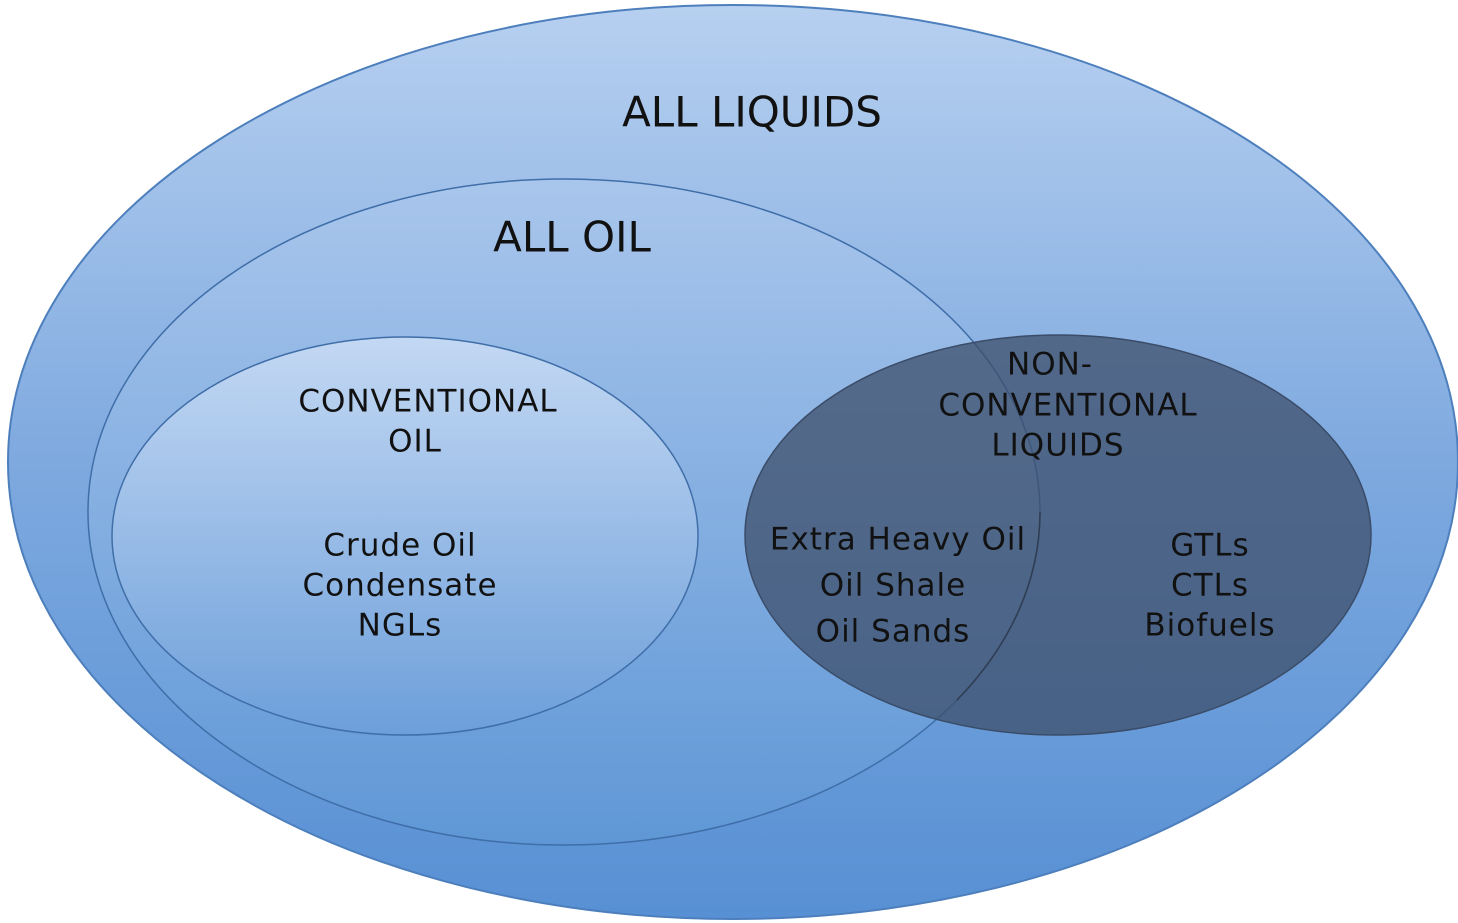  Describe the element at coordinates (399, 546) in the screenshot. I see `item: Crude Oil` at that location.